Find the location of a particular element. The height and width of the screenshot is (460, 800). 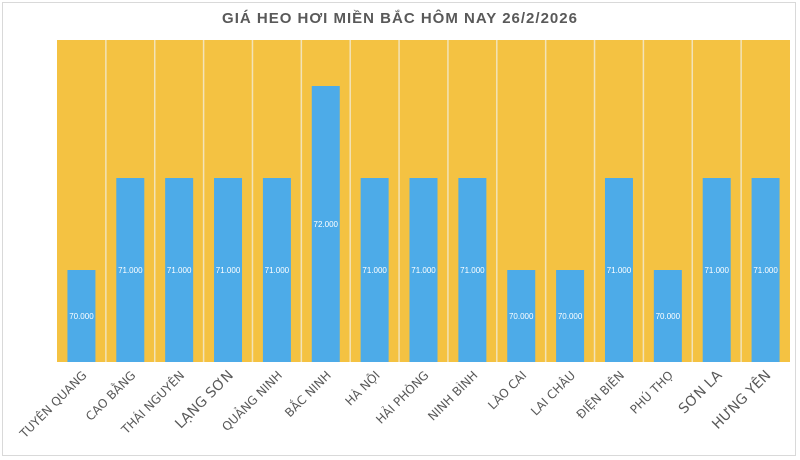

category-label: ĐIỆN BIÊN is located at coordinates (600, 395).